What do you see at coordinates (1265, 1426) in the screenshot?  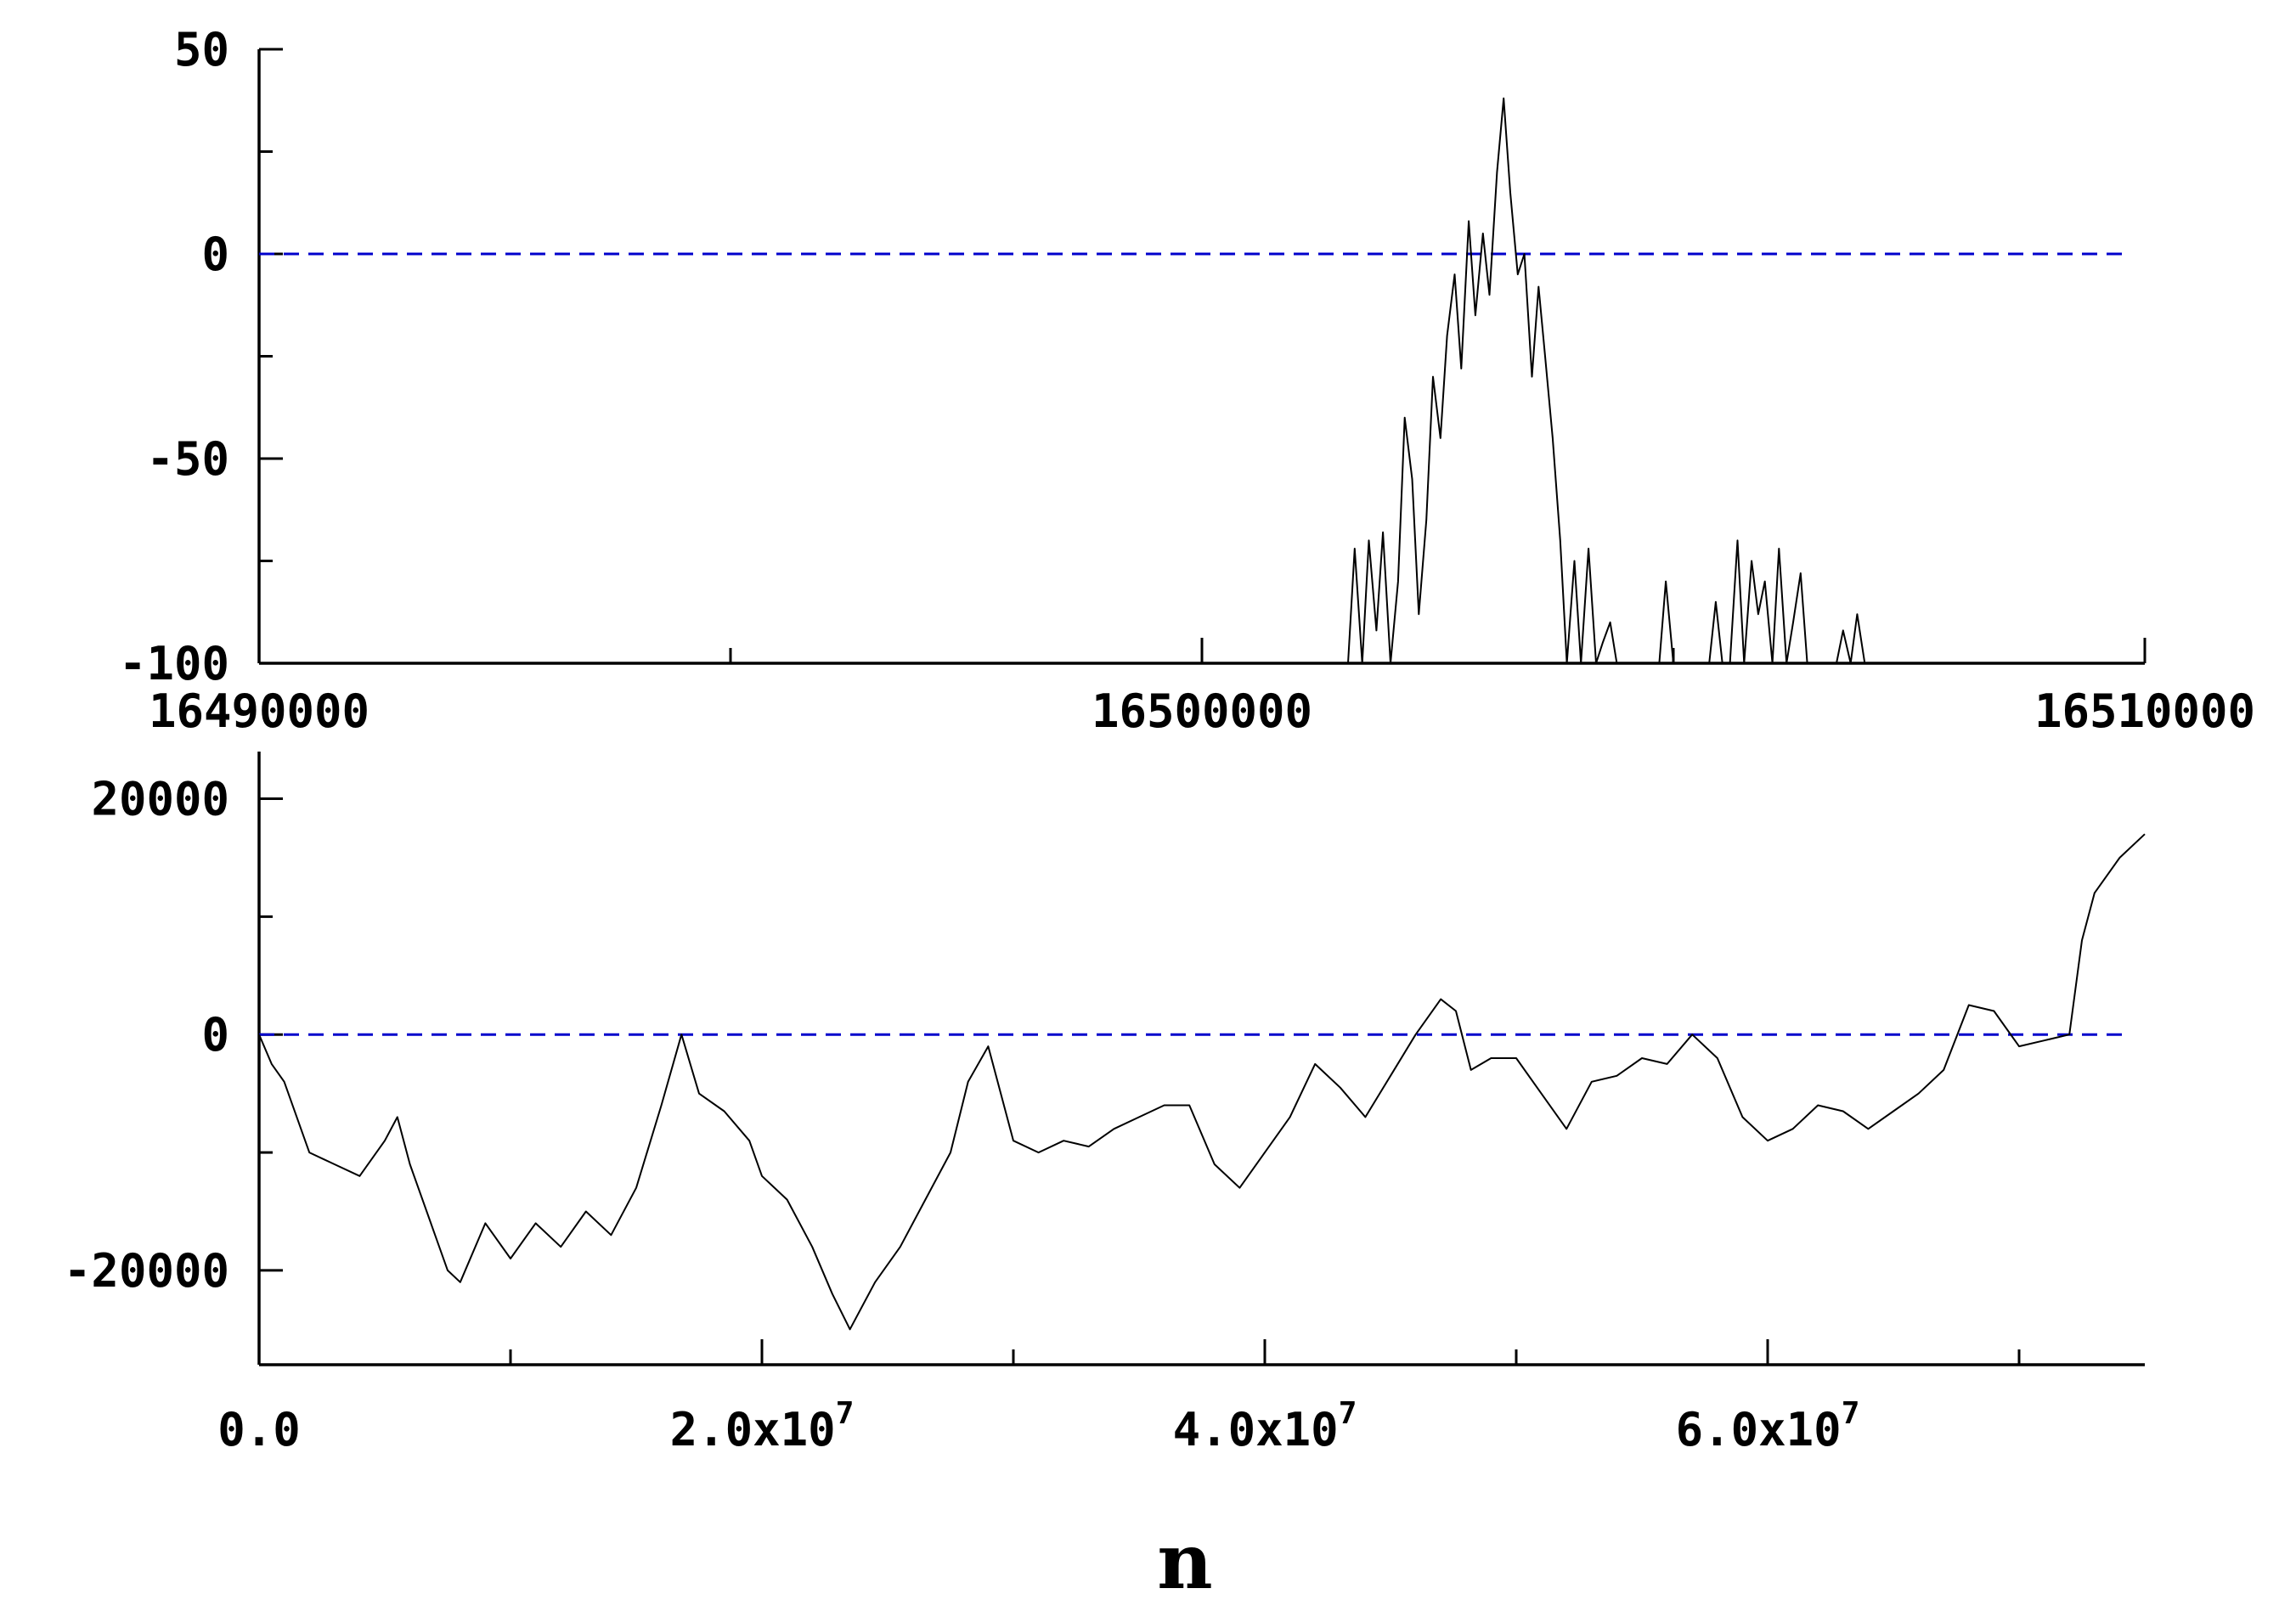 I see `x-tick-label: 4.0x107` at bounding box center [1265, 1426].